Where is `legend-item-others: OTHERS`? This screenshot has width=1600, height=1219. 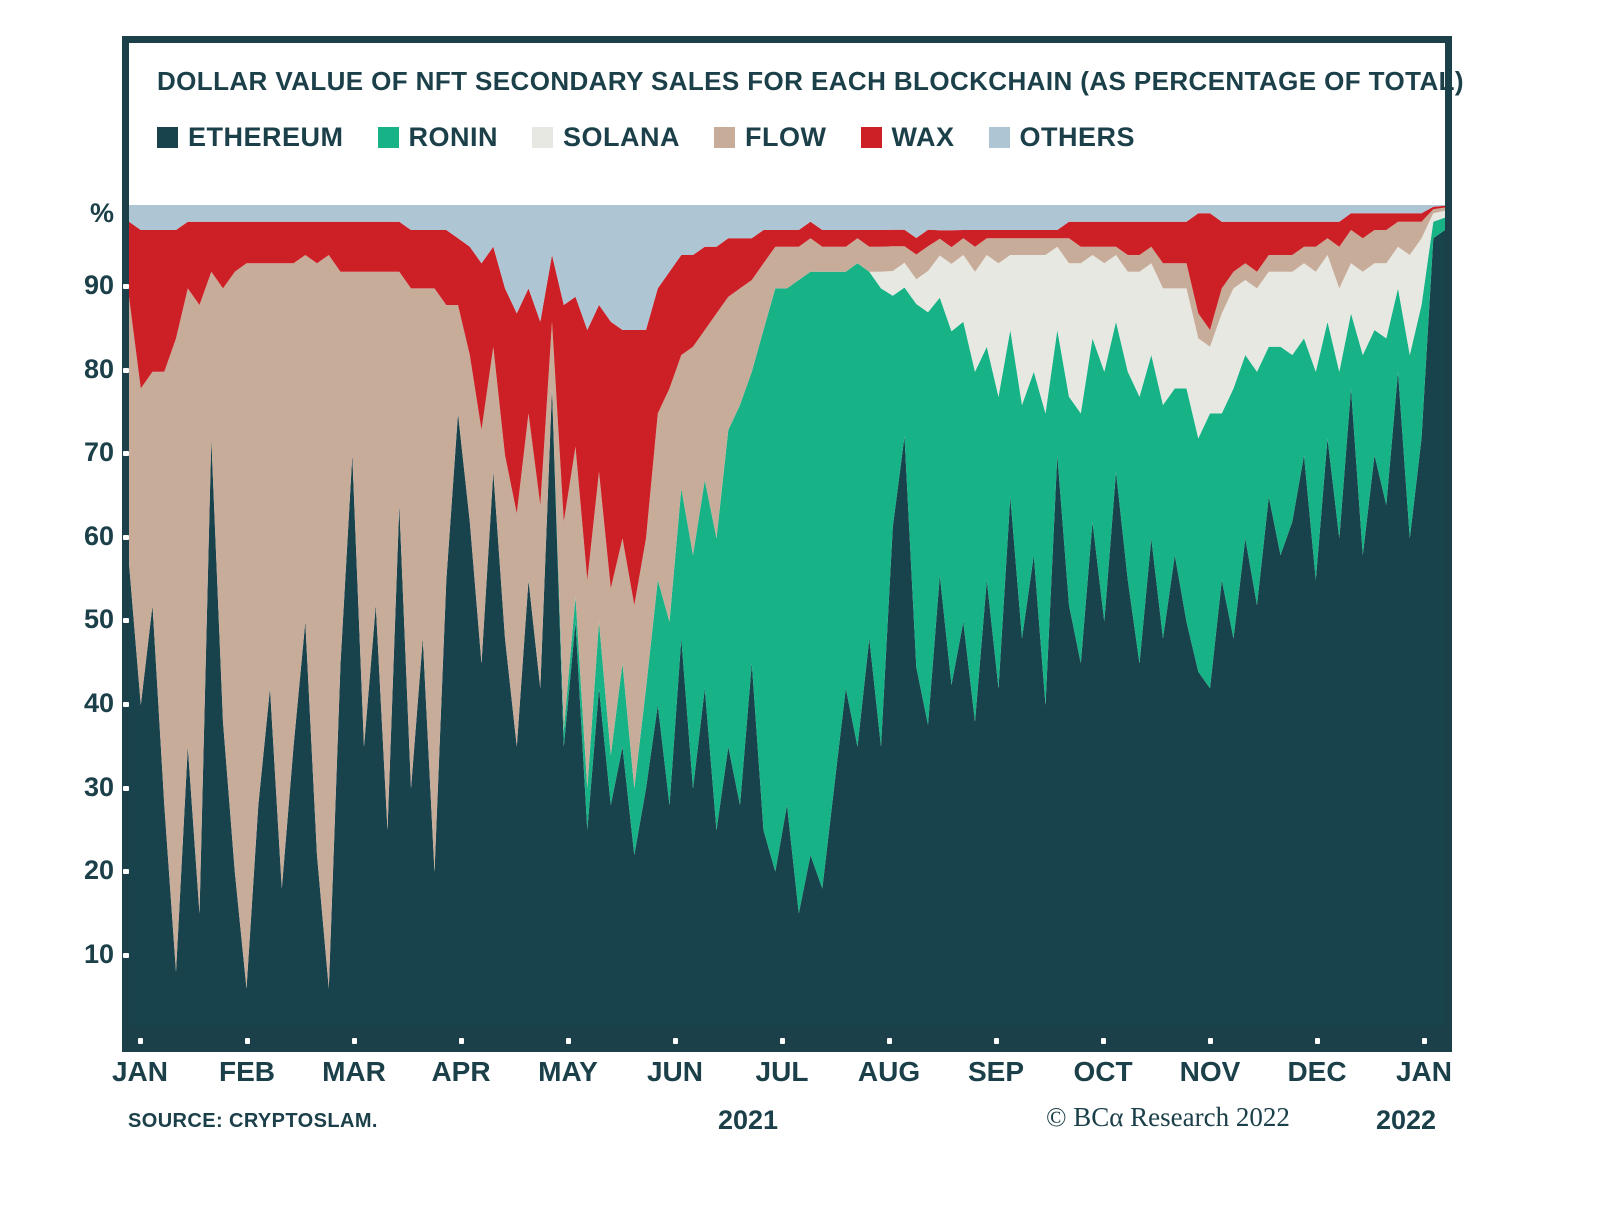
legend-item-others: OTHERS is located at coordinates (1062, 137).